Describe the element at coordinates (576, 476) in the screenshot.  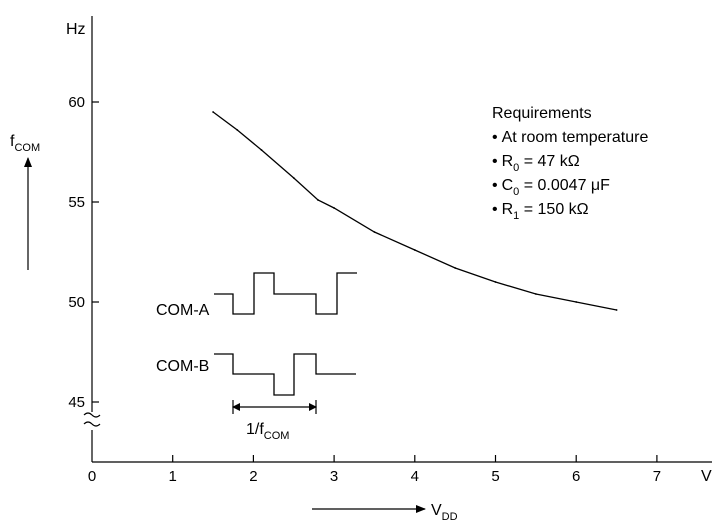
I see `x-tick-label-6: 6` at that location.